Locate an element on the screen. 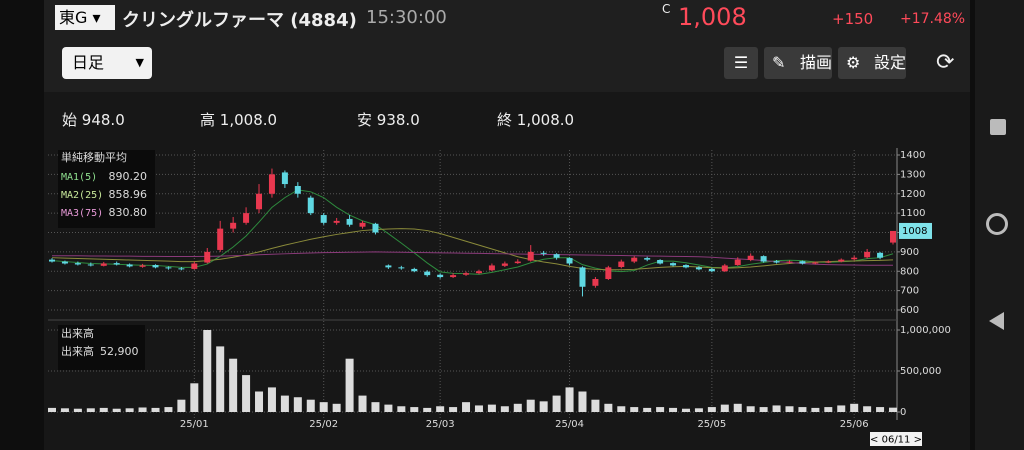  stock-name: クリングルファーマ (4884) is located at coordinates (239, 20).